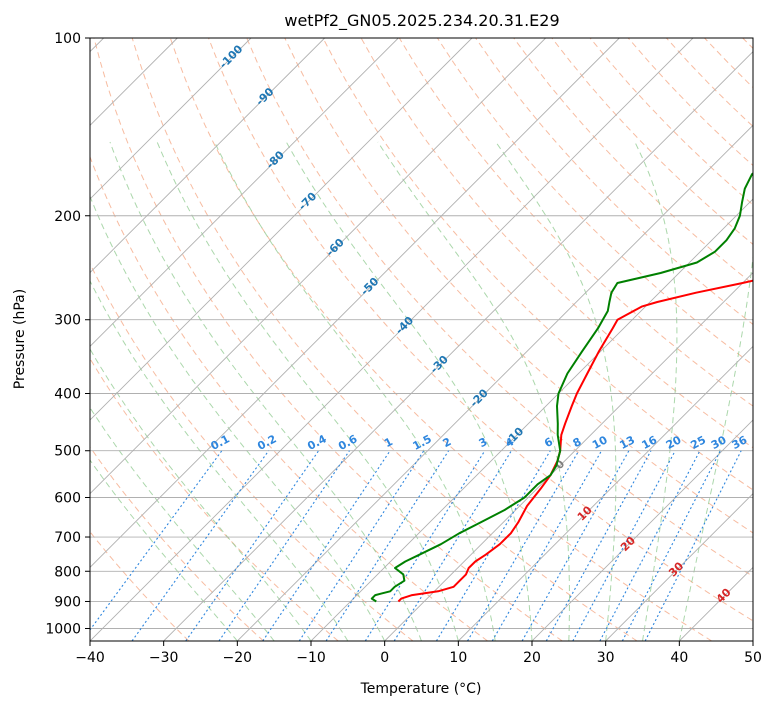 The width and height of the screenshot is (775, 708). I want to click on x-tick-label: −40, so click(90, 658).